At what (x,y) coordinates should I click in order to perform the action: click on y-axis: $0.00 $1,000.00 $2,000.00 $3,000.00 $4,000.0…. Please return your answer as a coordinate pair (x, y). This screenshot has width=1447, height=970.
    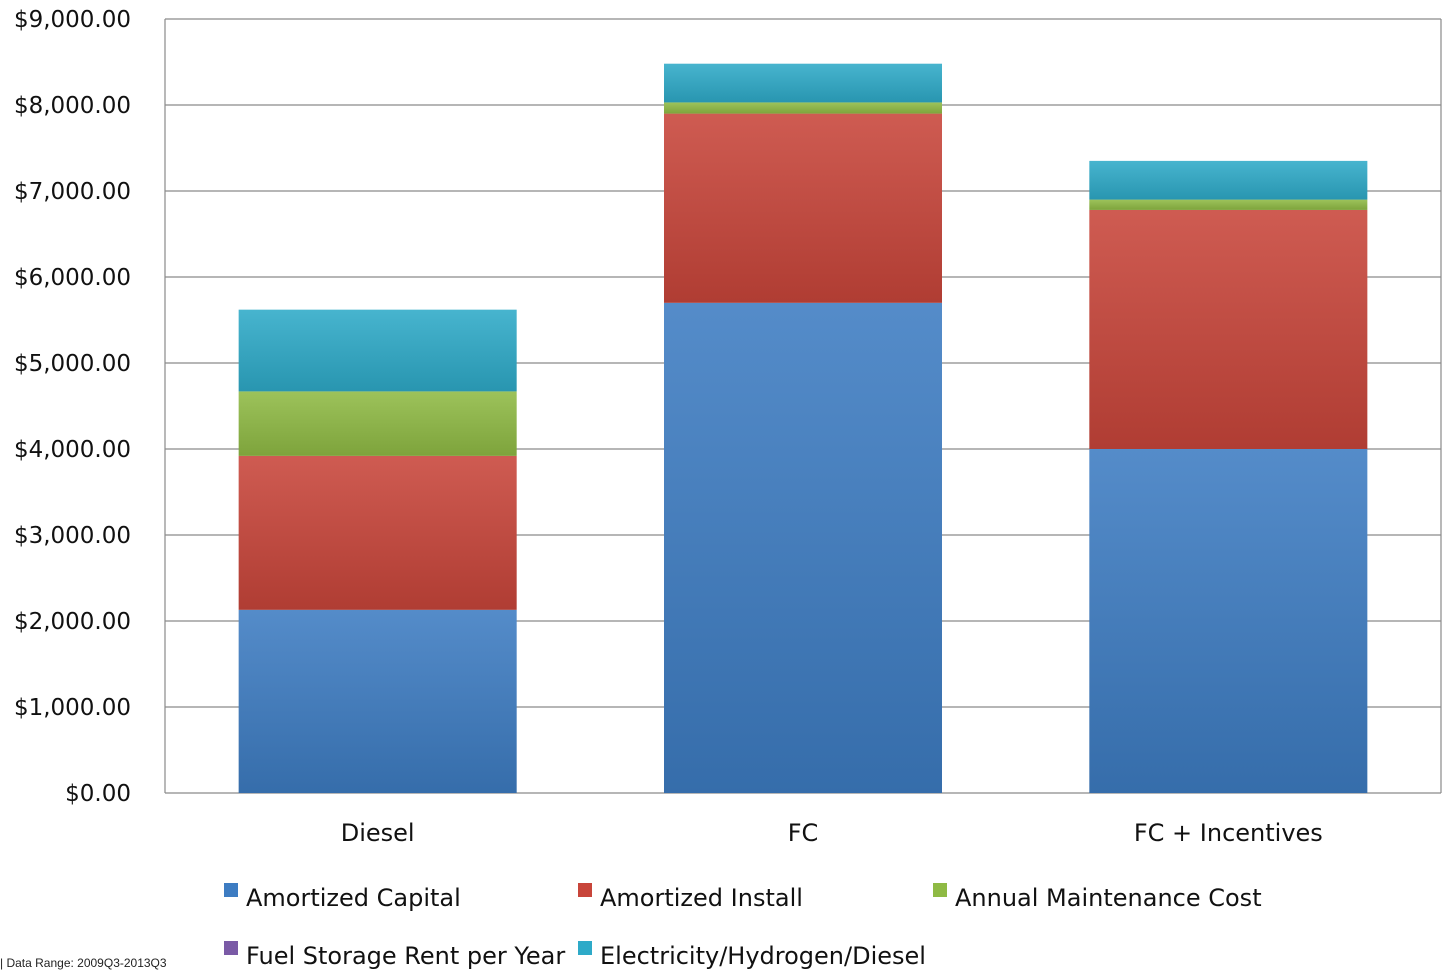
    Looking at the image, I should click on (72, 407).